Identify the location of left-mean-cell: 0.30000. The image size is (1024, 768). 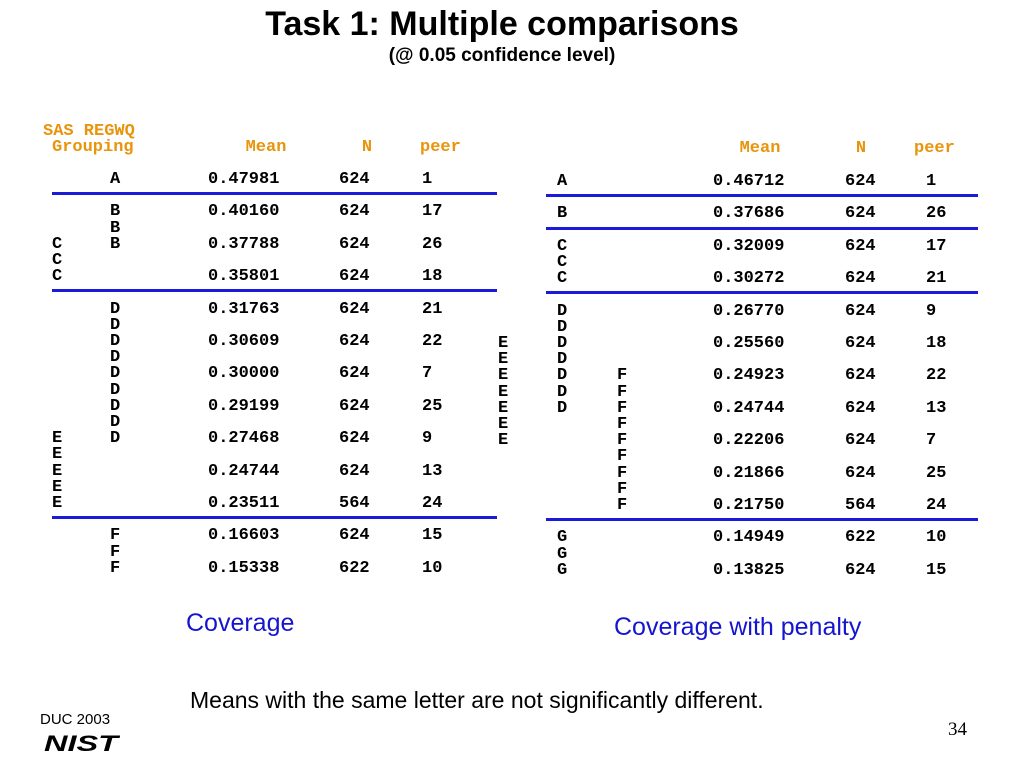
(244, 374).